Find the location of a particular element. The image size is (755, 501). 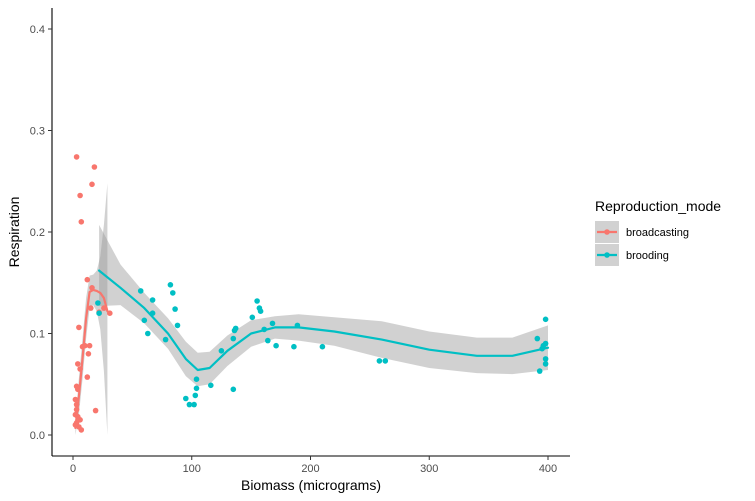

x-tick-label: 200 is located at coordinates (310, 469).